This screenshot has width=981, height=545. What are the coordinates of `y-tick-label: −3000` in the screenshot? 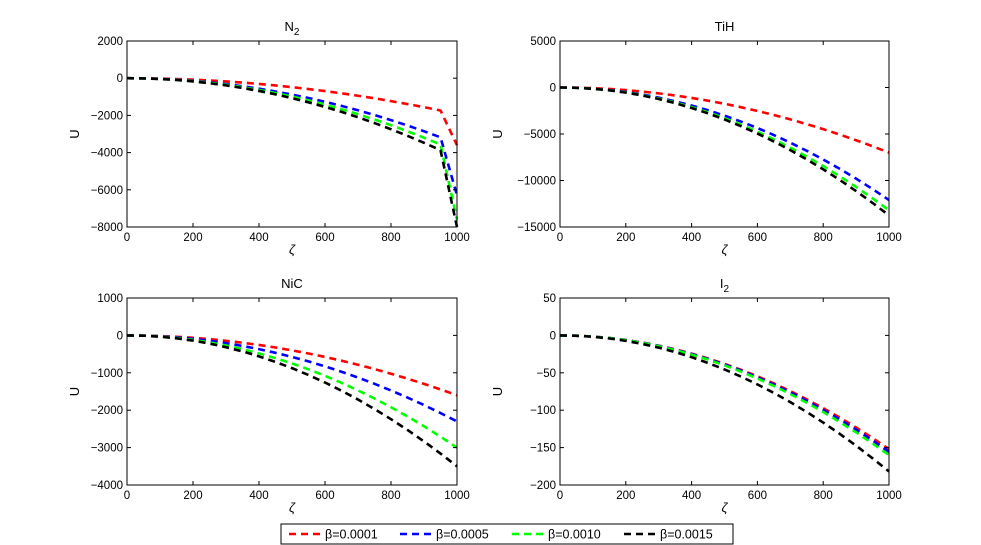 It's located at (107, 449).